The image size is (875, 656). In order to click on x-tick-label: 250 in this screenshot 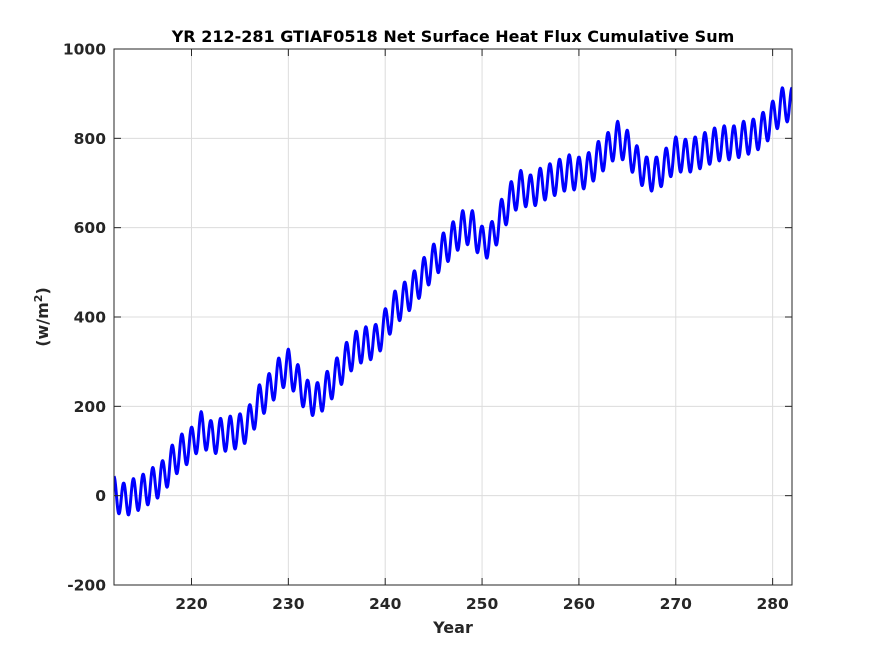, I will do `click(482, 604)`.